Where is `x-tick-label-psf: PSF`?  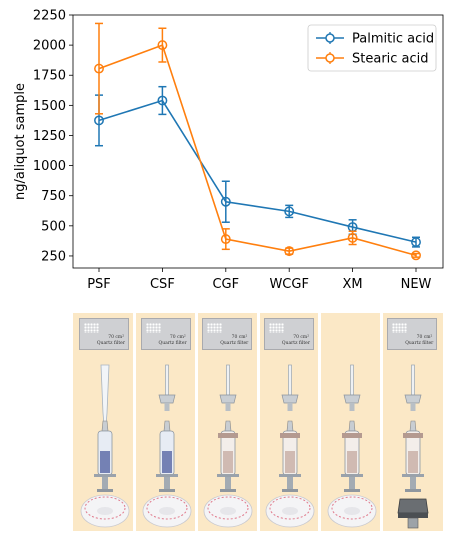
x-tick-label-psf: PSF is located at coordinates (99, 284).